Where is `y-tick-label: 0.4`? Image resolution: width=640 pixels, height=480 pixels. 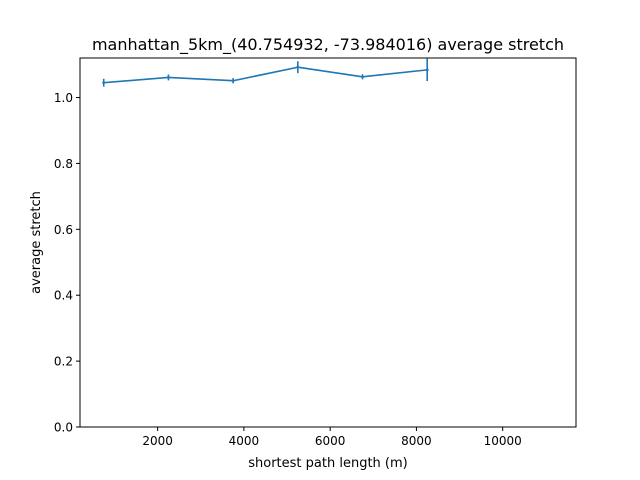 y-tick-label: 0.4 is located at coordinates (63, 296).